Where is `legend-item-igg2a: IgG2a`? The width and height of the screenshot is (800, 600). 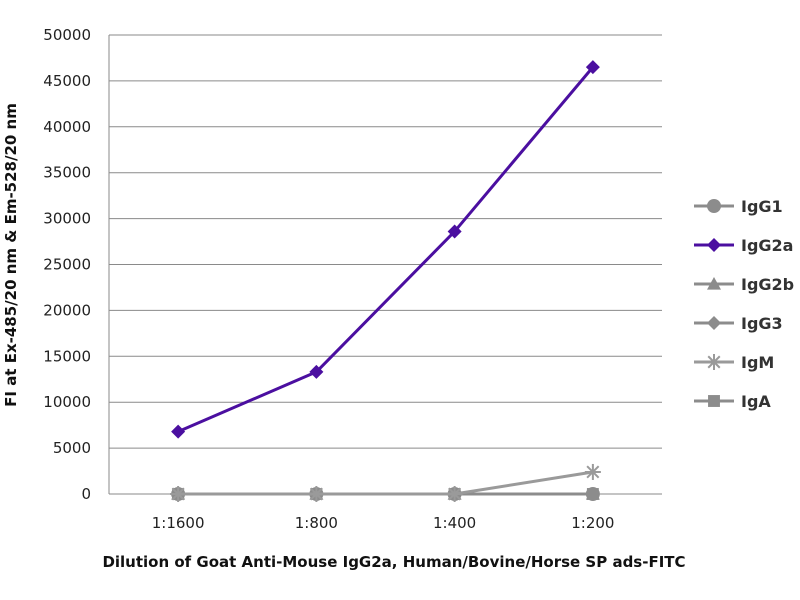
legend-item-igg2a: IgG2a is located at coordinates (743, 245).